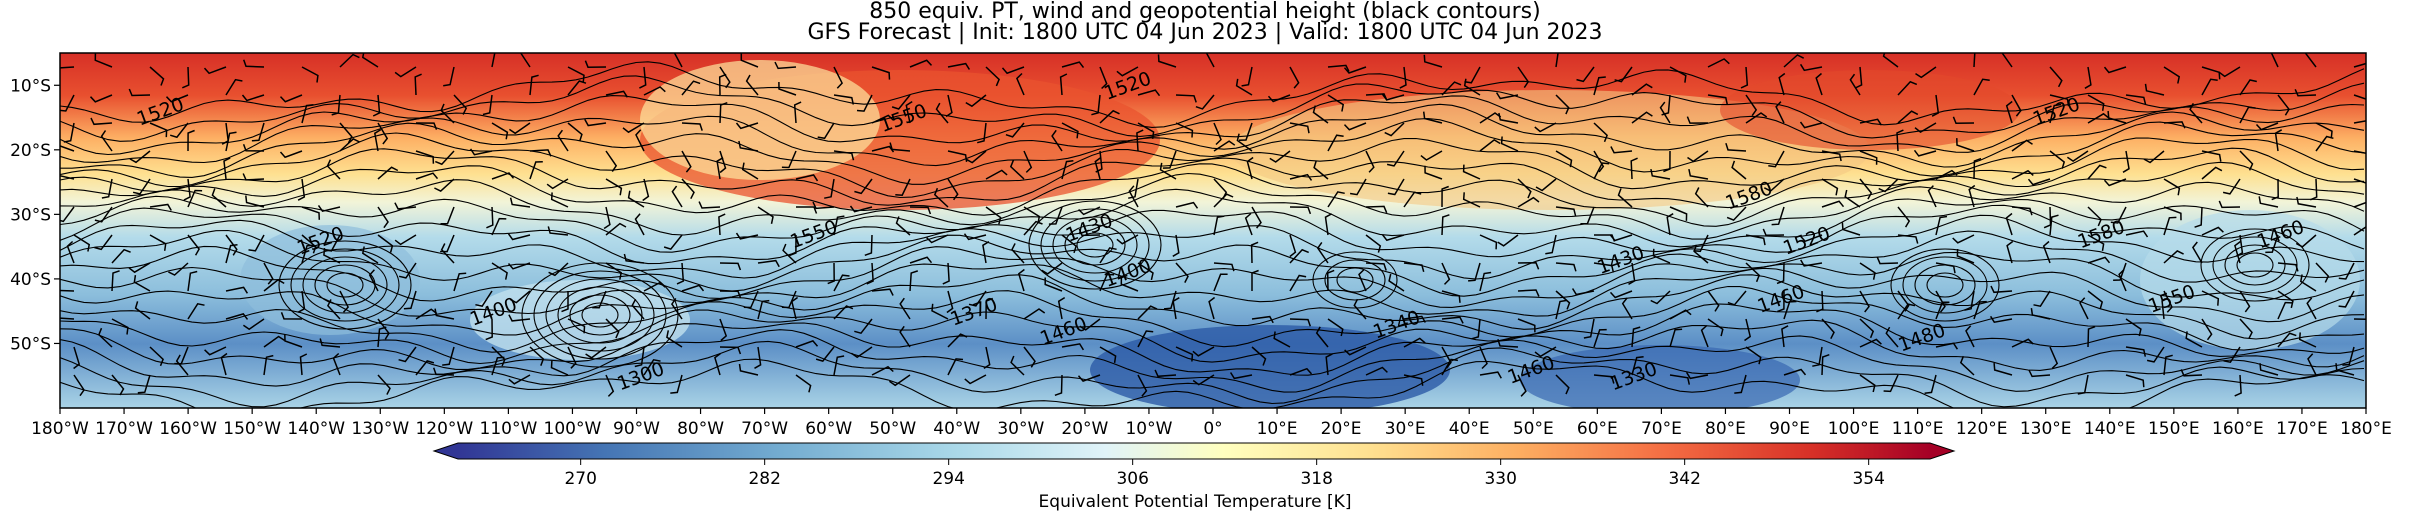  Describe the element at coordinates (1533, 429) in the screenshot. I see `lon-tick-label: 50°E` at that location.